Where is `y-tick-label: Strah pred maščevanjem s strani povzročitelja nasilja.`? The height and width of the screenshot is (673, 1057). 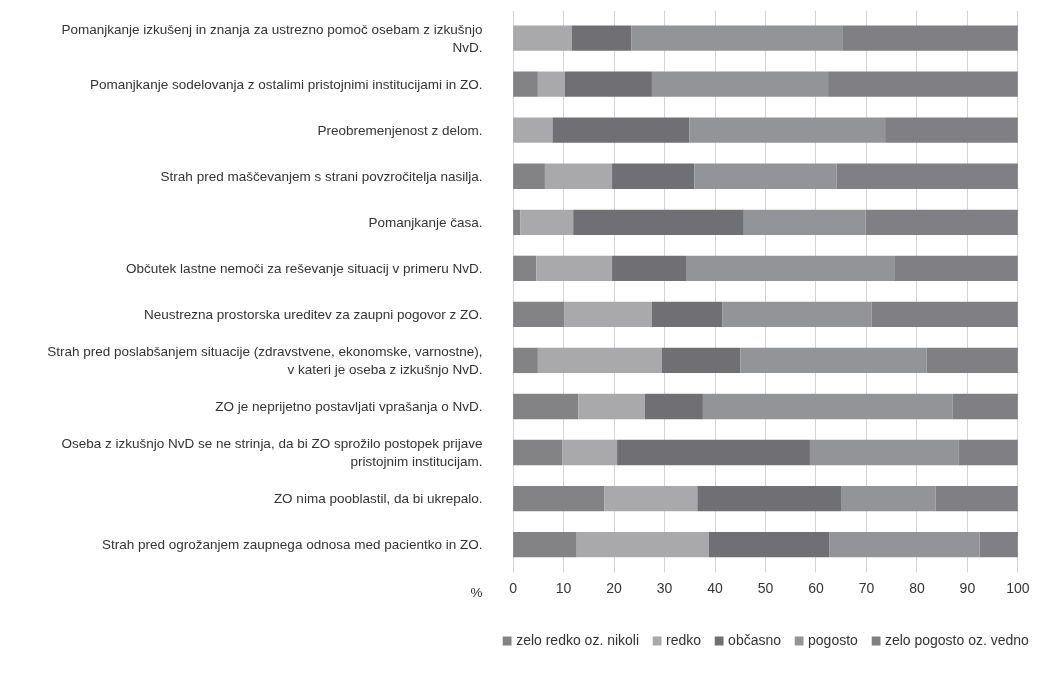
y-tick-label: Strah pred maščevanjem s strani povzročitelja nasilja. is located at coordinates (321, 176).